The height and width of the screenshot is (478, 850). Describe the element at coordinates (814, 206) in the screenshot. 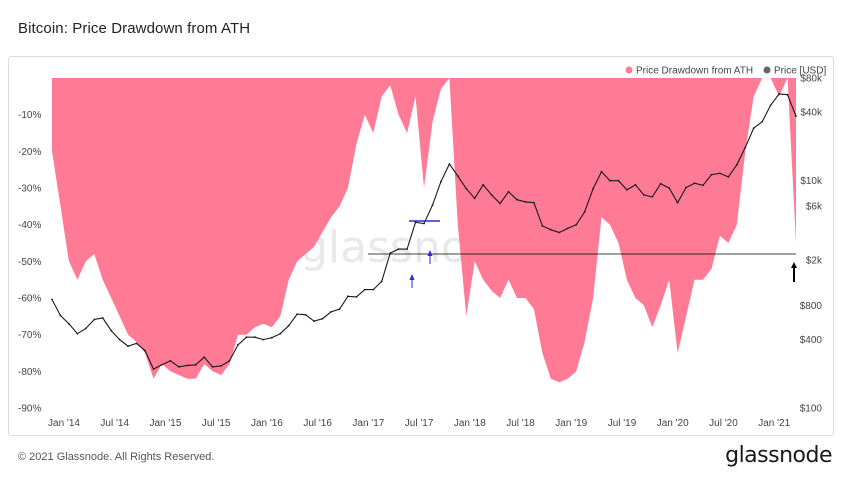

I see `right-tick-label: $6k` at that location.